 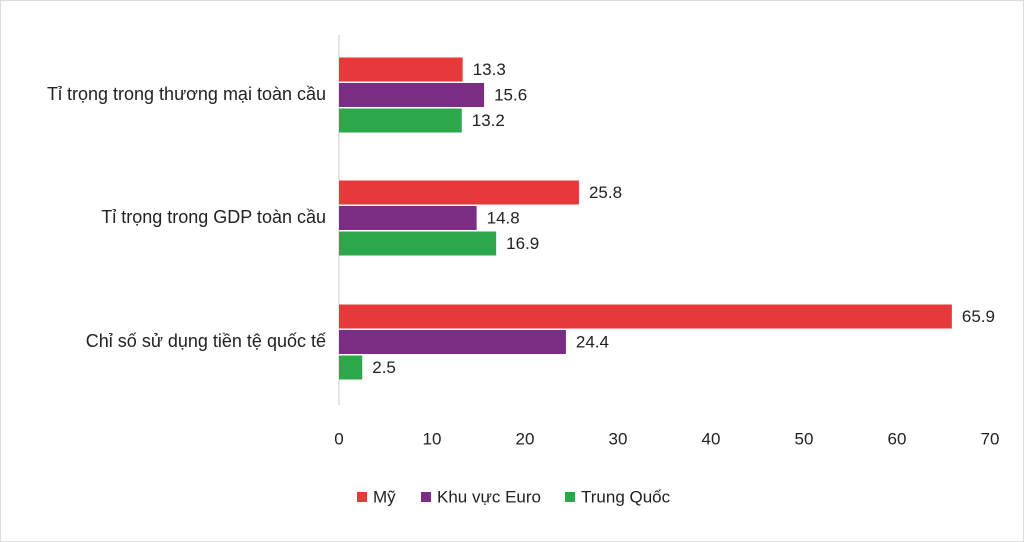 What do you see at coordinates (489, 496) in the screenshot?
I see `legend-label: Khu vực Euro` at bounding box center [489, 496].